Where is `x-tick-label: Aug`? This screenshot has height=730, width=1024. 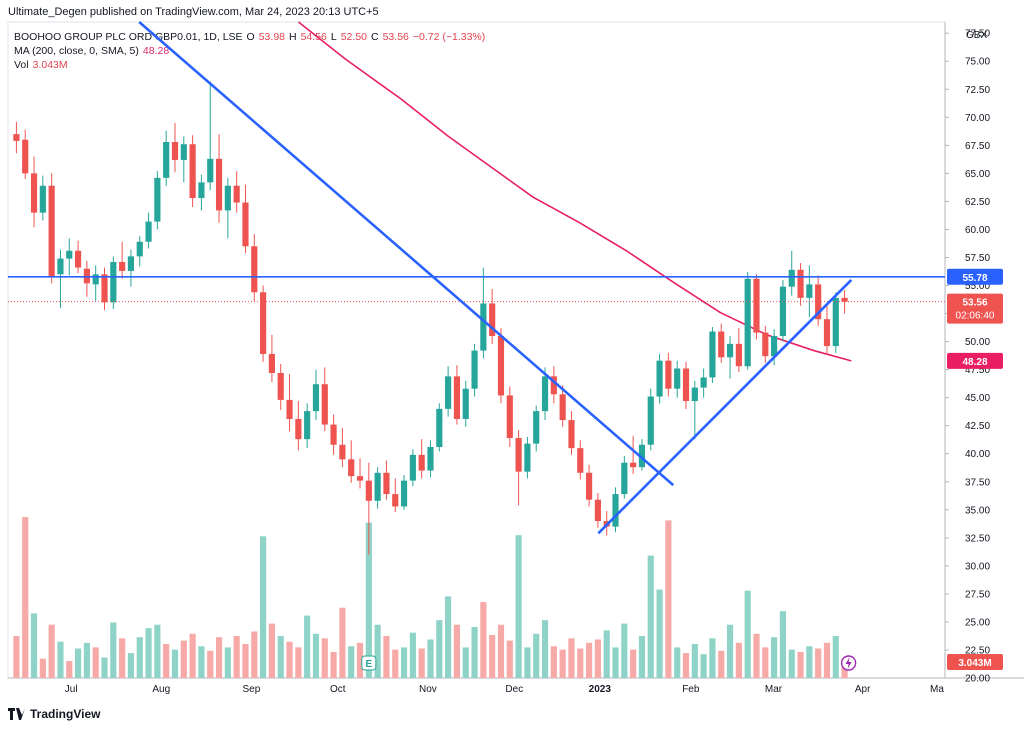 x-tick-label: Aug is located at coordinates (161, 689).